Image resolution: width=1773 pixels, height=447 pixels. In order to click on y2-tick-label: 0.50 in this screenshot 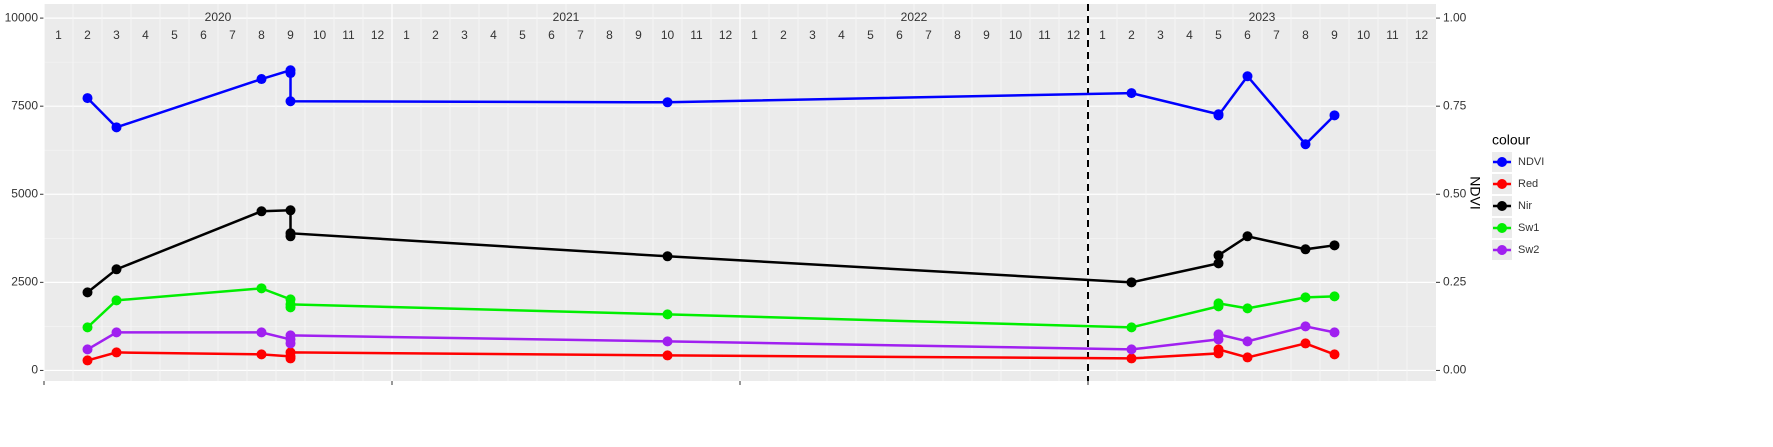, I will do `click(1455, 193)`.